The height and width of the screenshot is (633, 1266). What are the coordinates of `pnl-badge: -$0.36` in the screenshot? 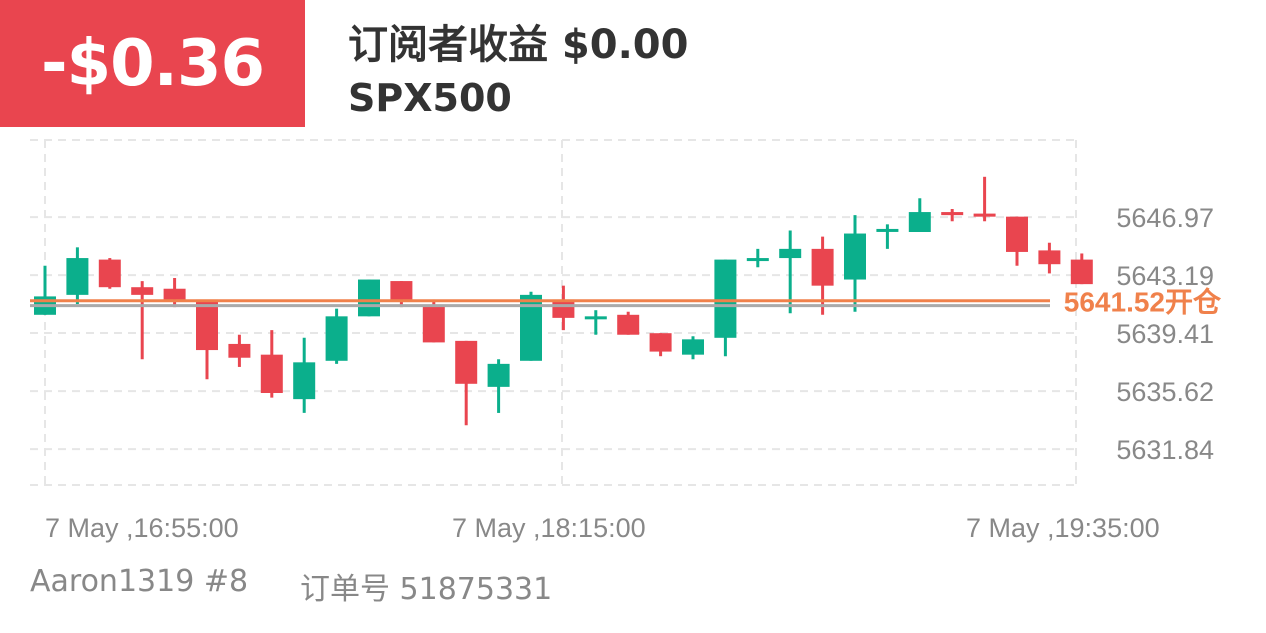 It's located at (152, 63).